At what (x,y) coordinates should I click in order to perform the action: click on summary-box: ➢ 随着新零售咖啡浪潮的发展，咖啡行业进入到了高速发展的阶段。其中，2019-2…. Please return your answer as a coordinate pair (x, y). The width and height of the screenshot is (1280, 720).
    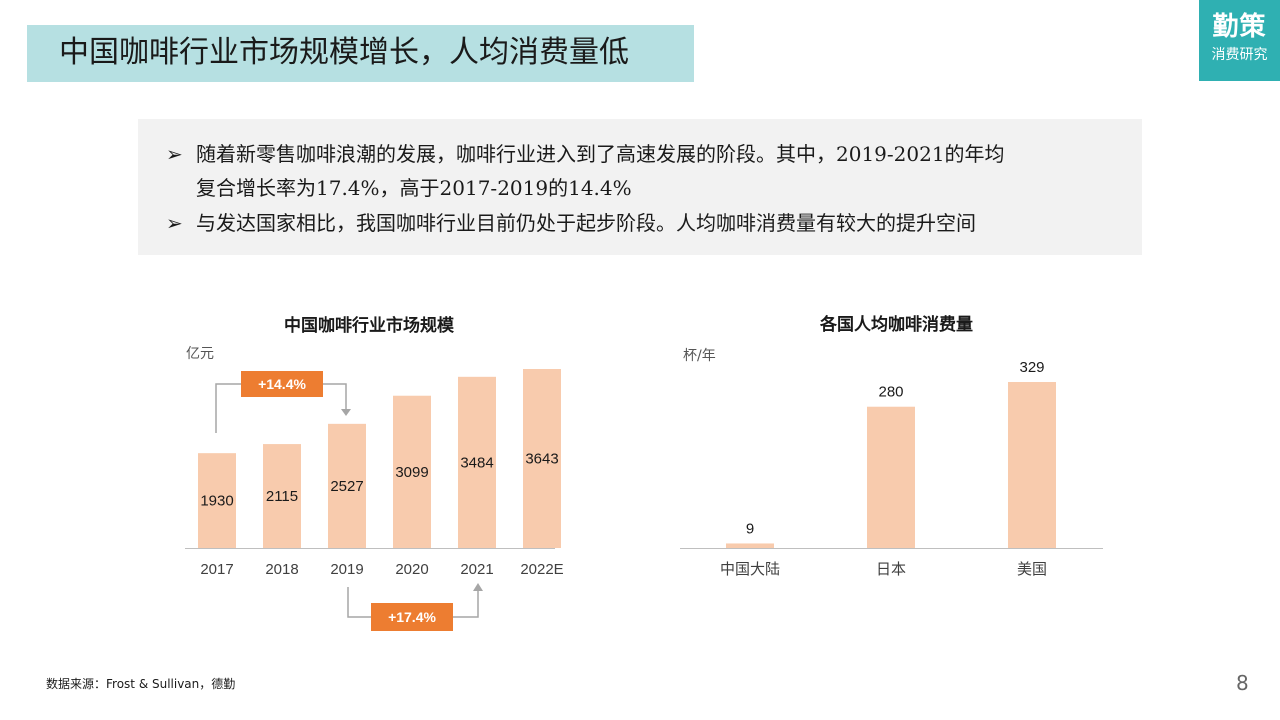
    Looking at the image, I should click on (640, 187).